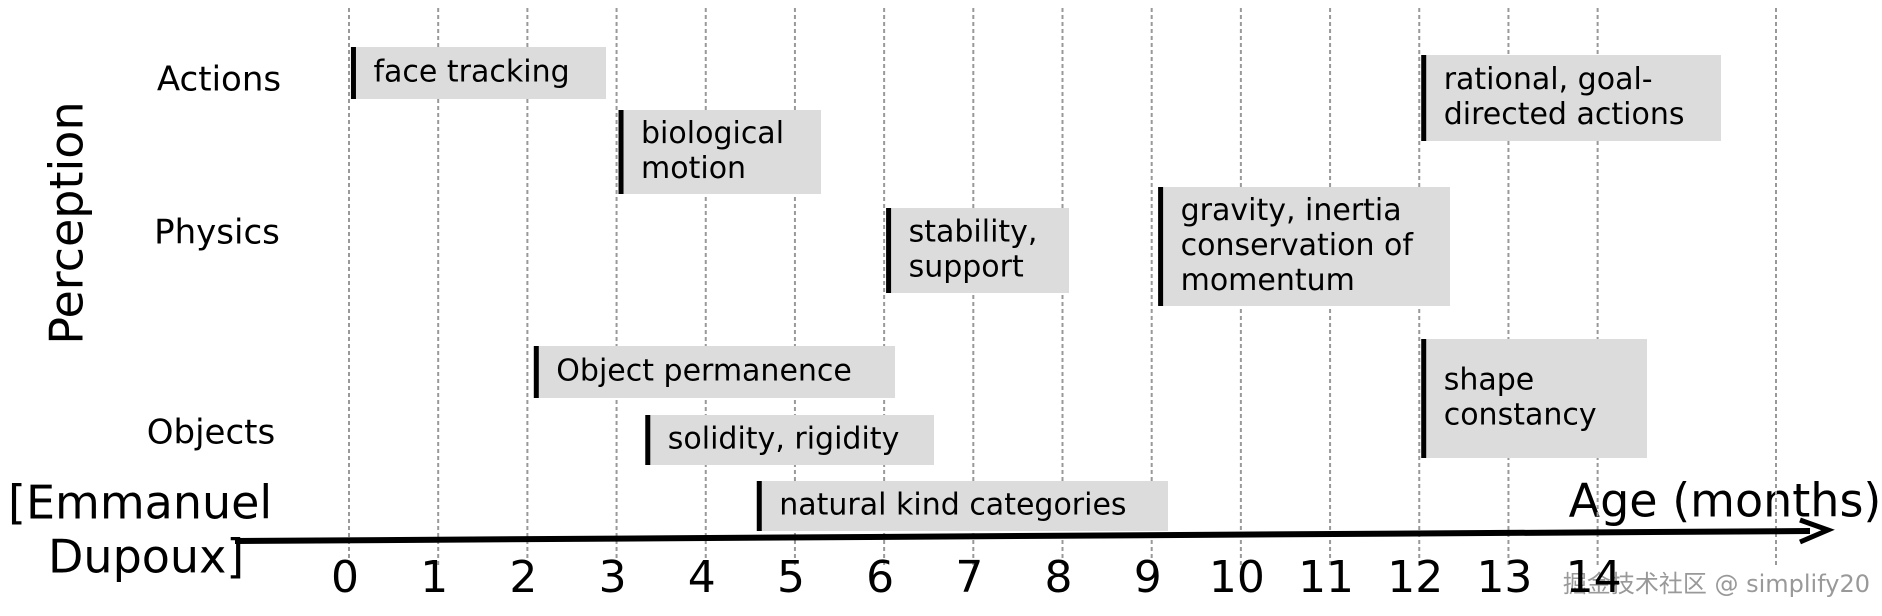  Describe the element at coordinates (702, 577) in the screenshot. I see `x-tick-label: 4` at that location.